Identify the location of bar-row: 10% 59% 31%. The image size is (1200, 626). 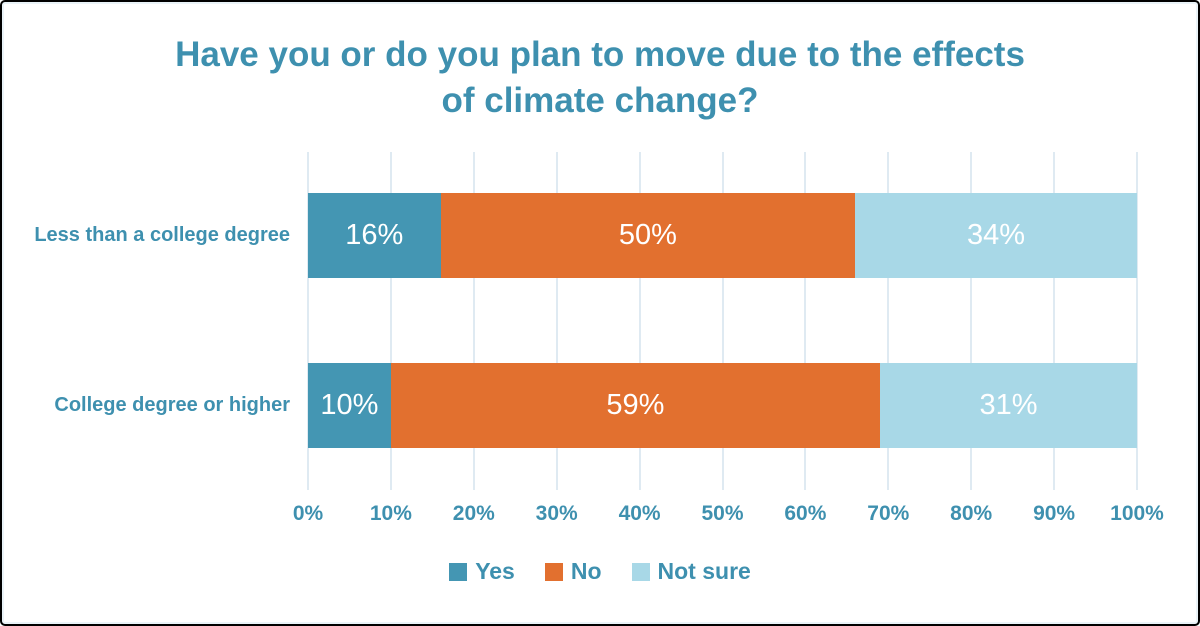
(722, 405).